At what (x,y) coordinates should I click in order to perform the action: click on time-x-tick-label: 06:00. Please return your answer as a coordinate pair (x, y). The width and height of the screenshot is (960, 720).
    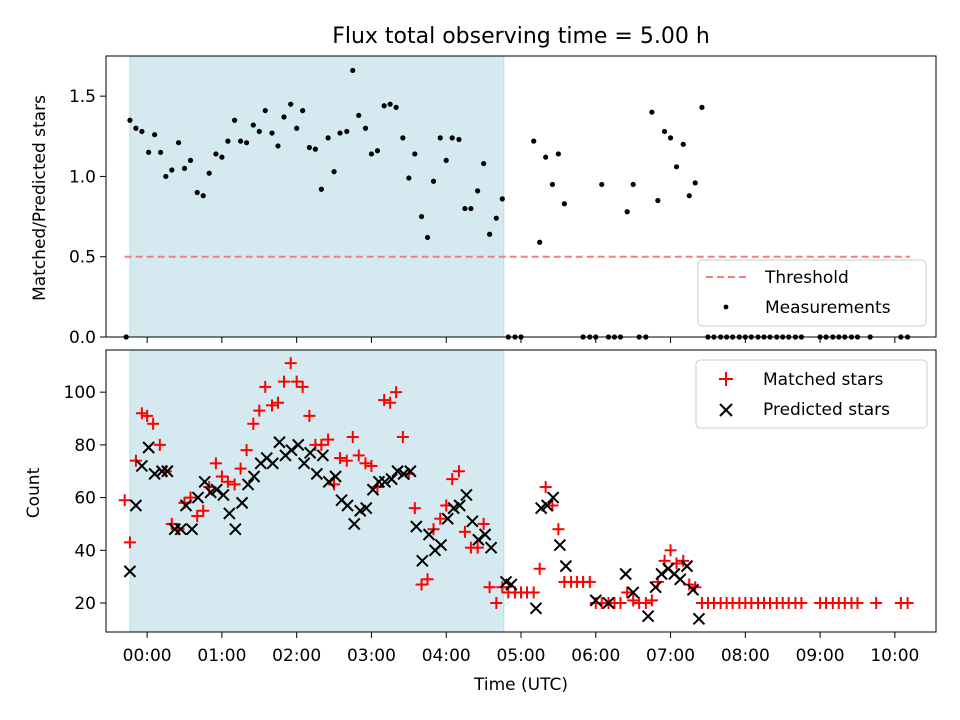
    Looking at the image, I should click on (595, 656).